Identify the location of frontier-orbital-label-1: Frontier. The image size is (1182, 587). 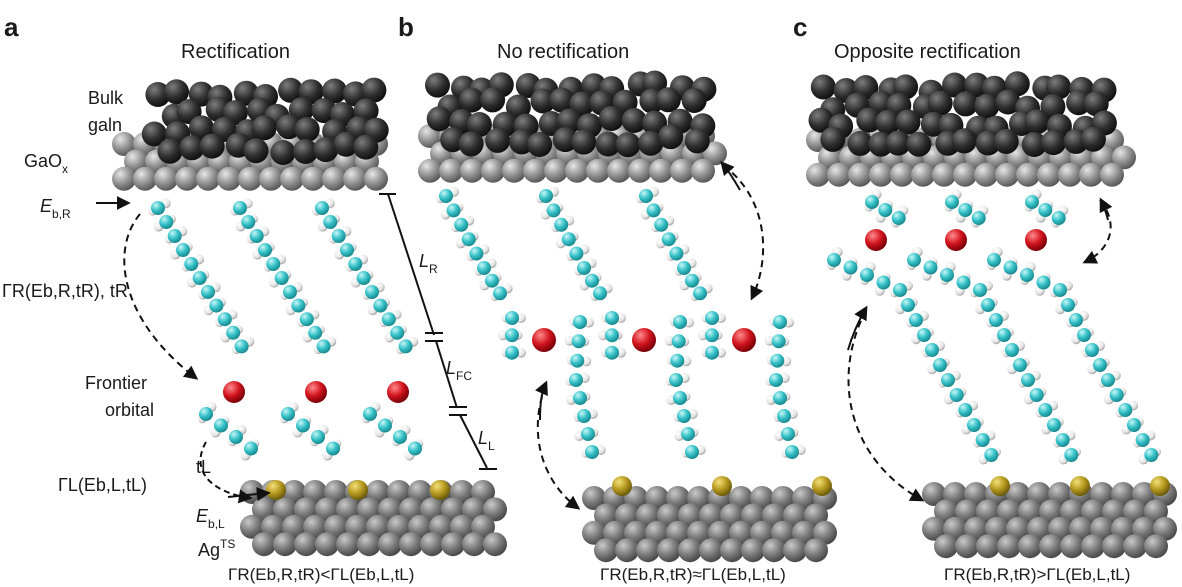
(116, 383).